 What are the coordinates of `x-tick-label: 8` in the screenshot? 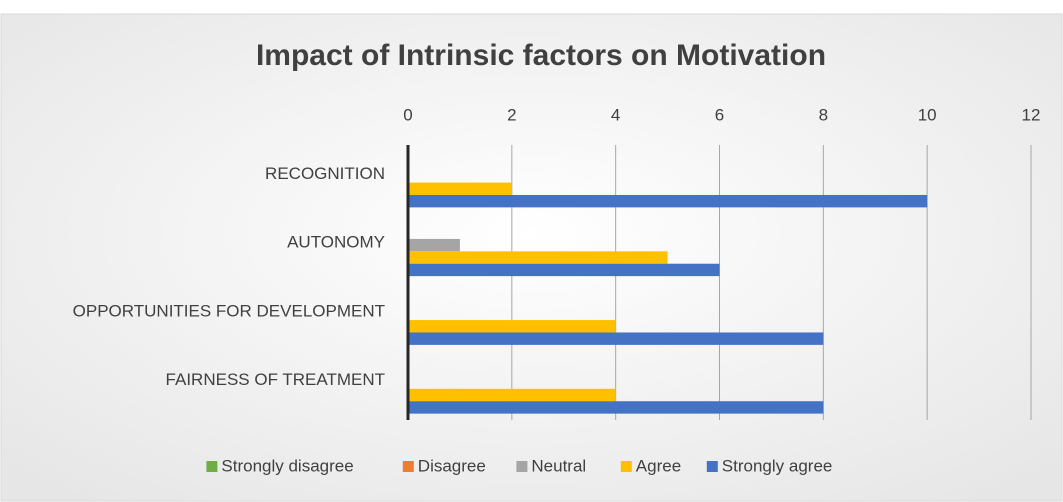 It's located at (823, 114).